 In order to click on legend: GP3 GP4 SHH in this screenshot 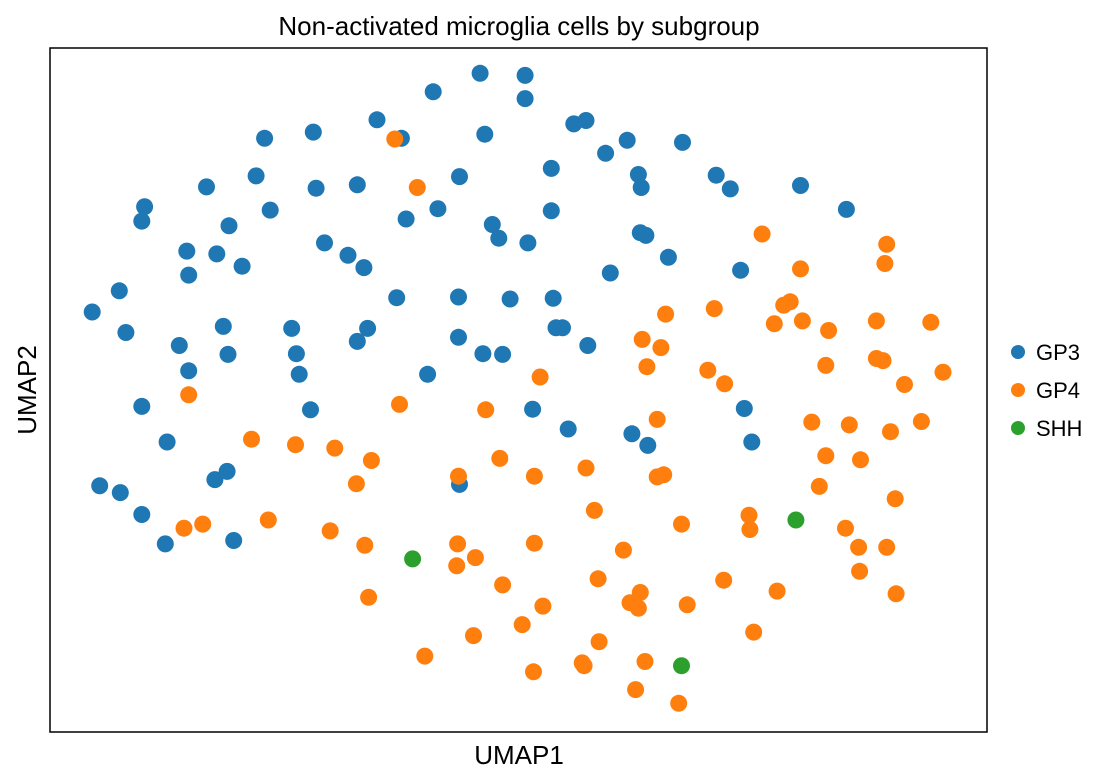, I will do `click(1046, 390)`.